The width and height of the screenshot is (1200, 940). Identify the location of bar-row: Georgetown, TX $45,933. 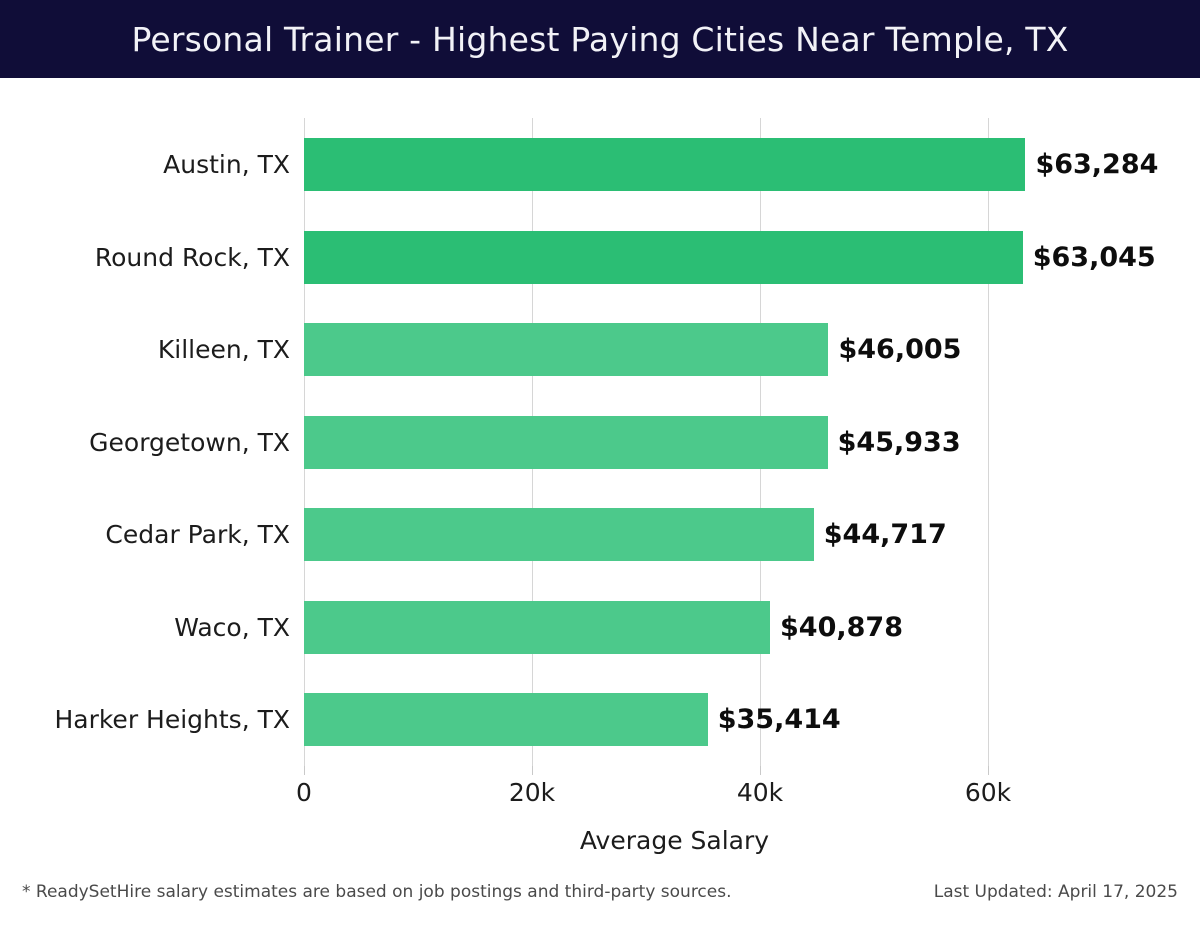
(567, 442).